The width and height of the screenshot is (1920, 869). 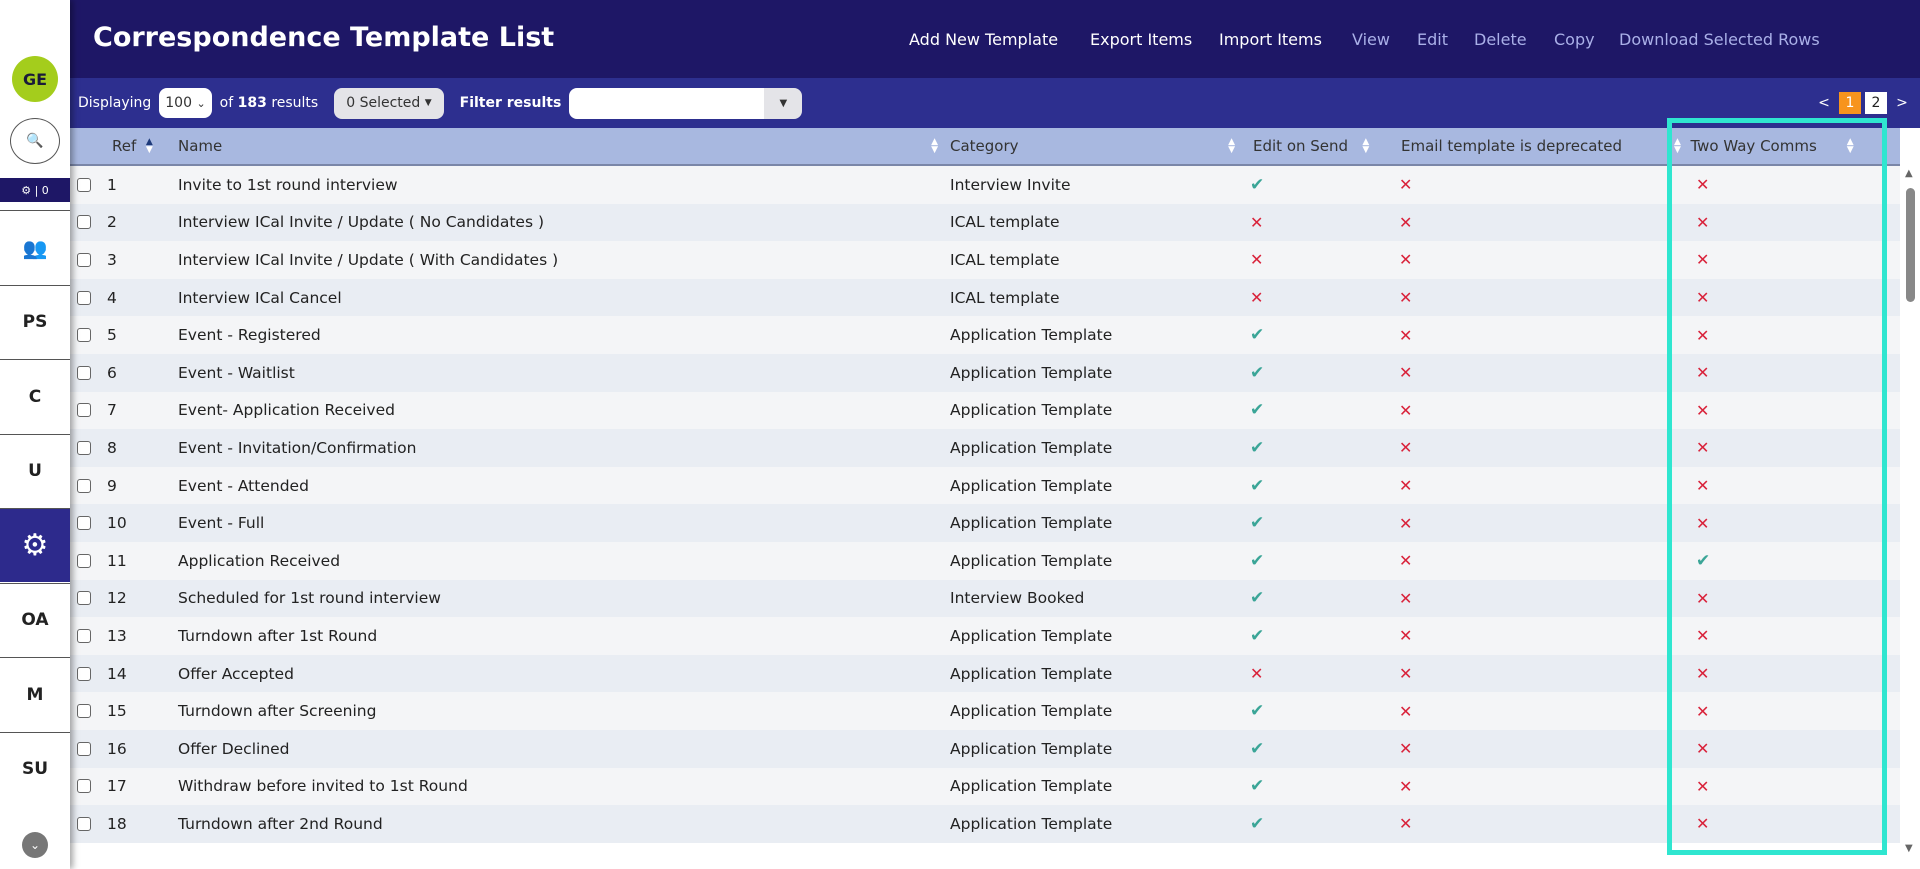 I want to click on edit-on-send-cell: ✔, so click(x=1257, y=335).